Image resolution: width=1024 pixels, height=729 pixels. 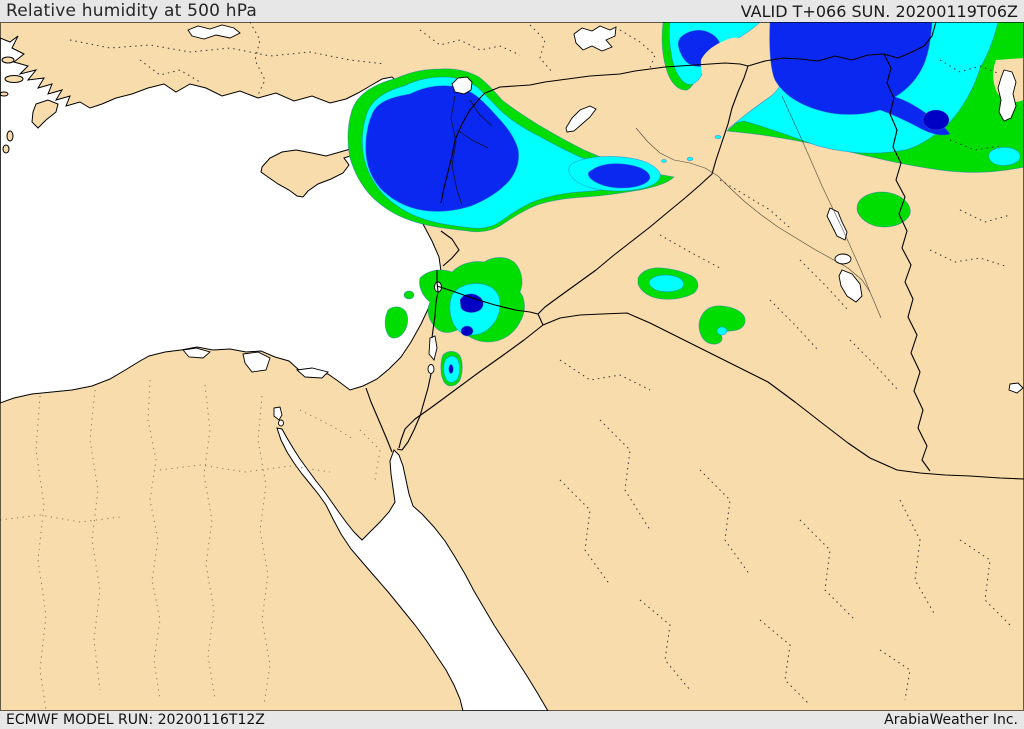 What do you see at coordinates (196, 353) in the screenshot?
I see `lagoon-west` at bounding box center [196, 353].